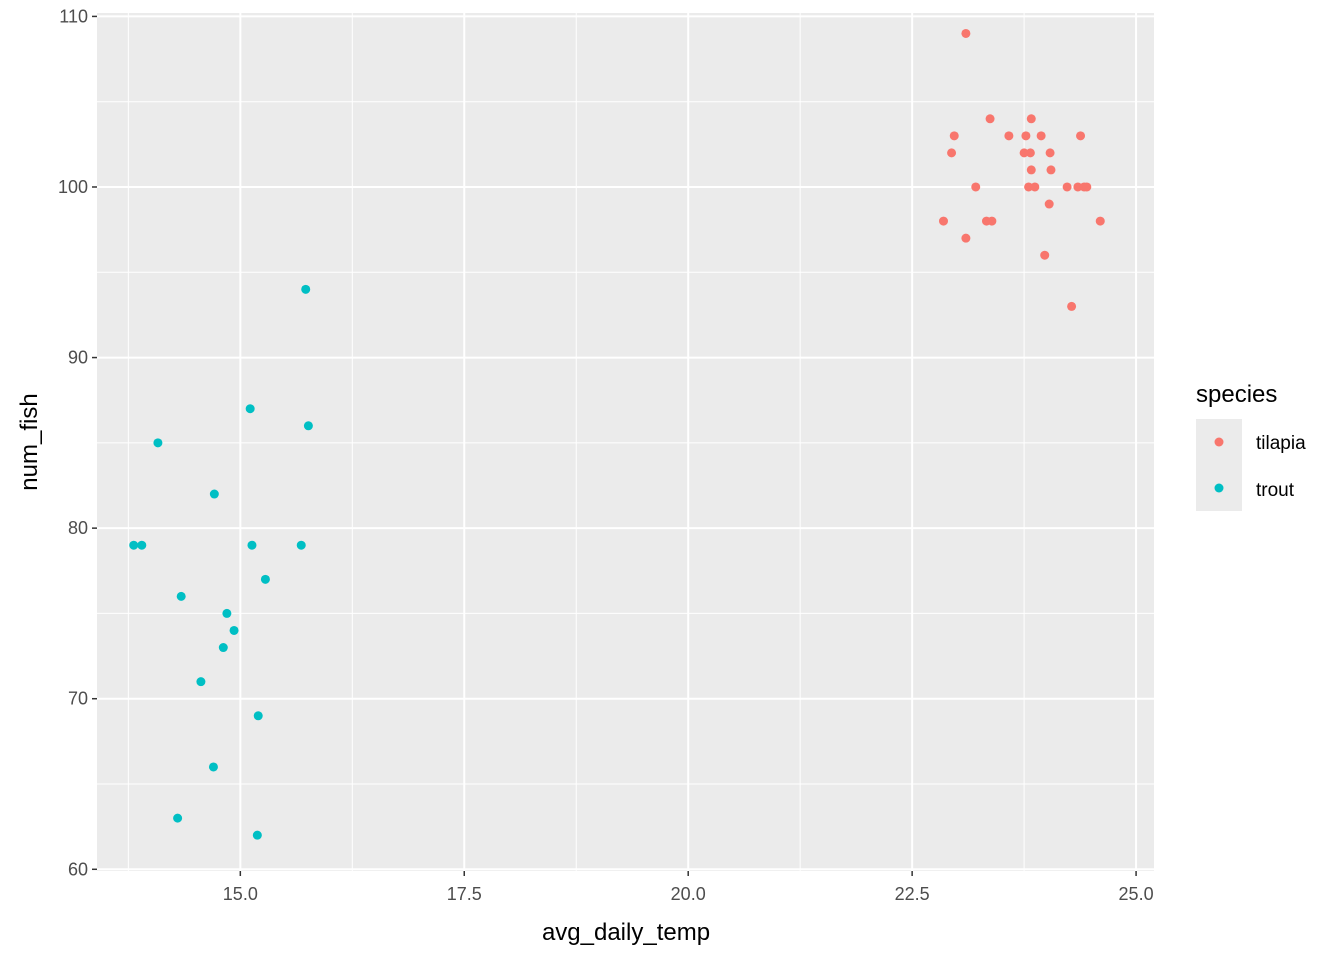  I want to click on x-axis-ticks: 15.0 17.5 20.0 22.5 25.0, so click(688, 887).